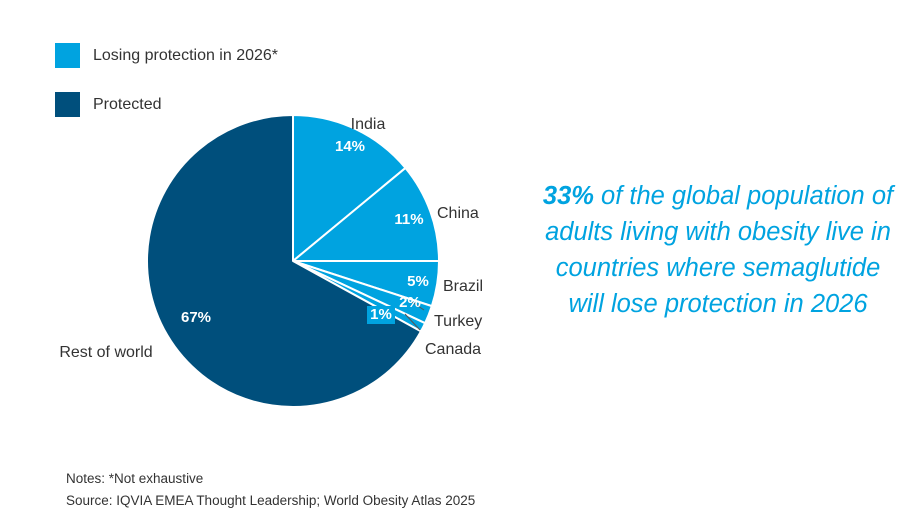 The height and width of the screenshot is (525, 916). I want to click on leader-line-canada, so click(412, 322).